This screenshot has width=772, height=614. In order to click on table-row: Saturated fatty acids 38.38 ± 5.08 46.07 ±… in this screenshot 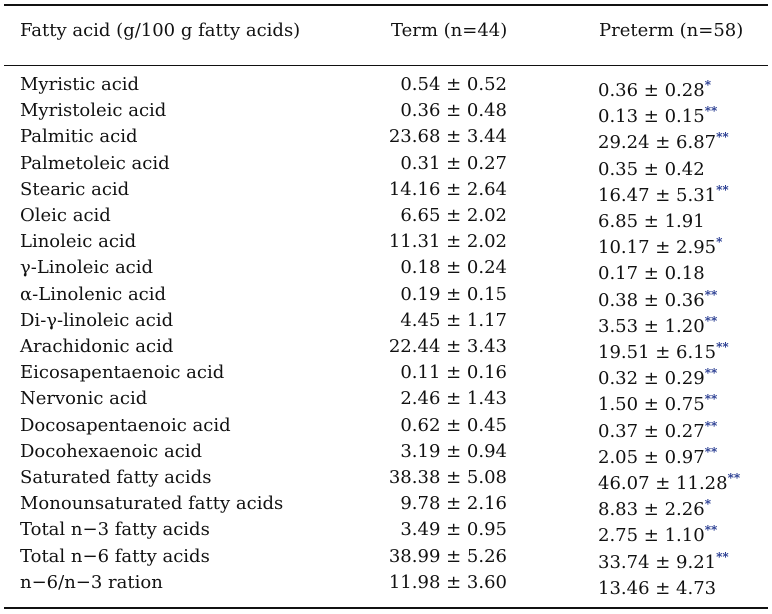, I will do `click(386, 479)`.